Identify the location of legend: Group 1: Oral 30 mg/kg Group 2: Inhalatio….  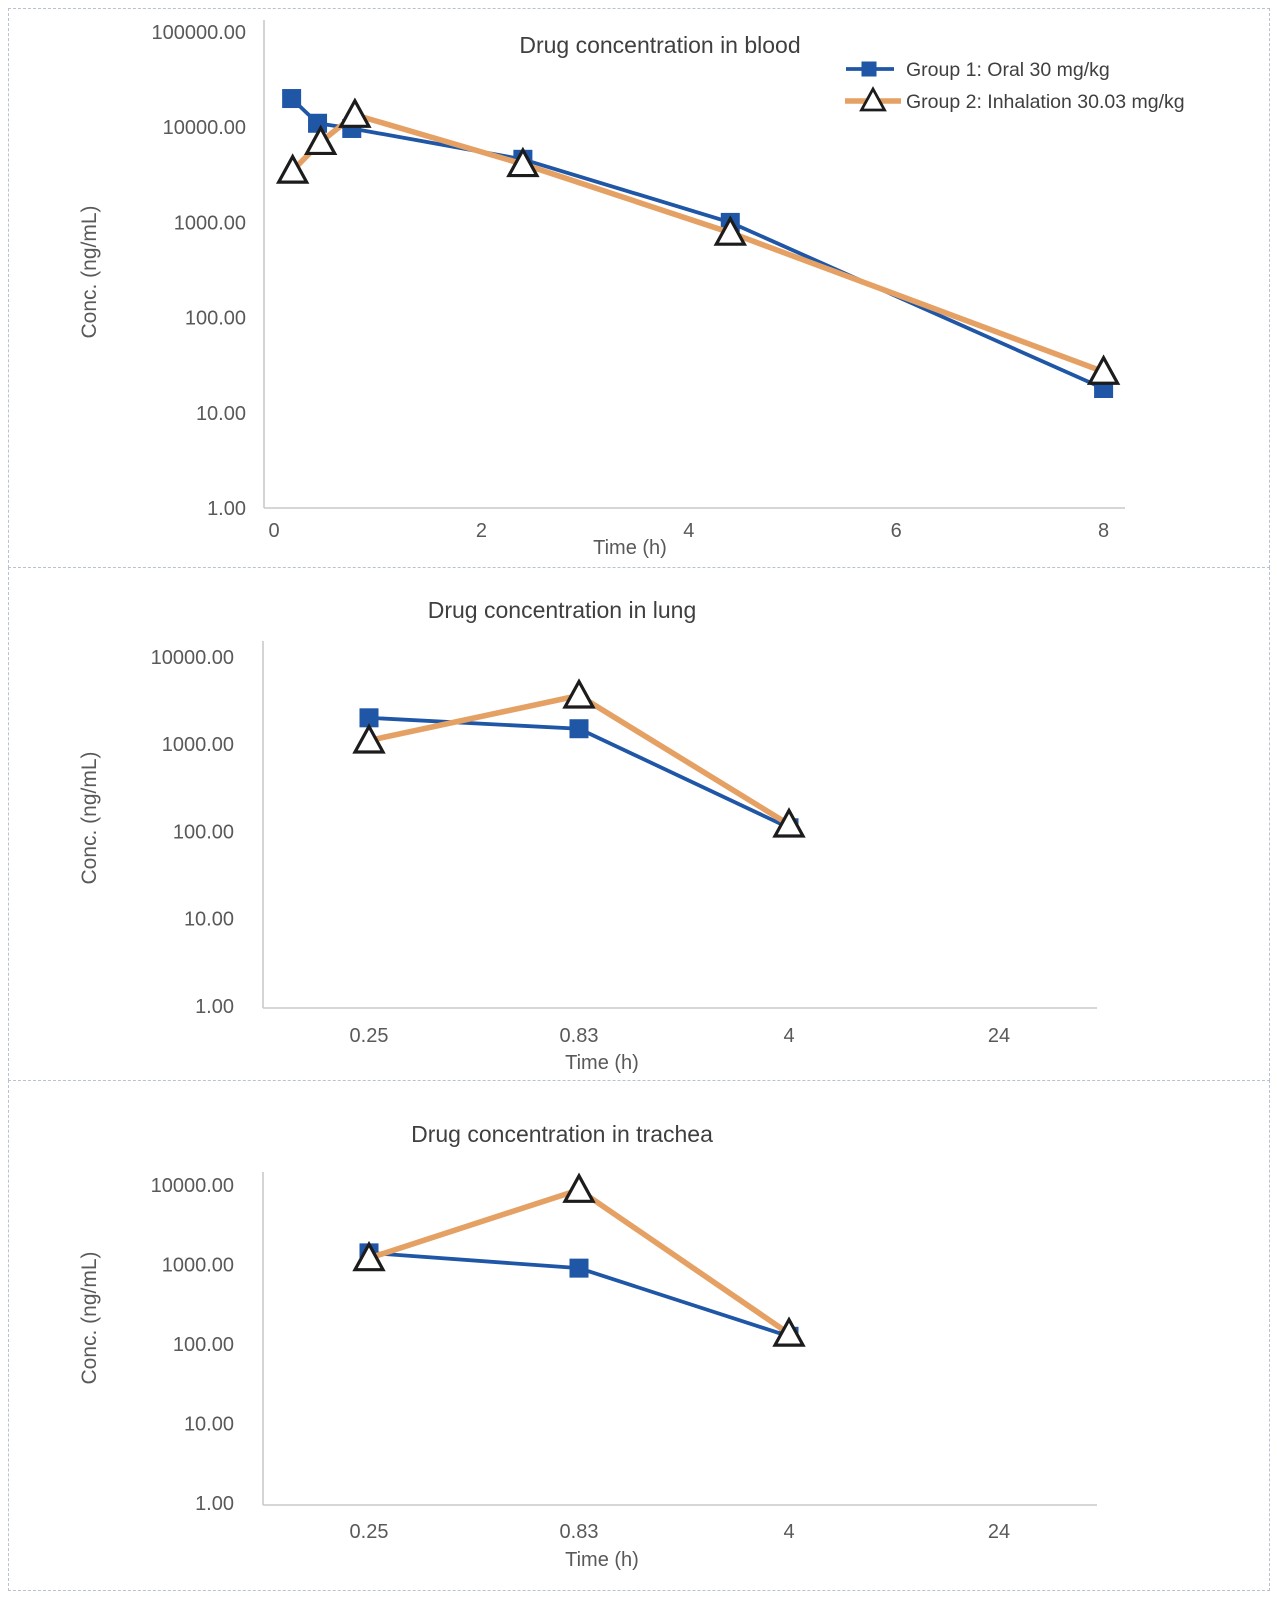
(1015, 86).